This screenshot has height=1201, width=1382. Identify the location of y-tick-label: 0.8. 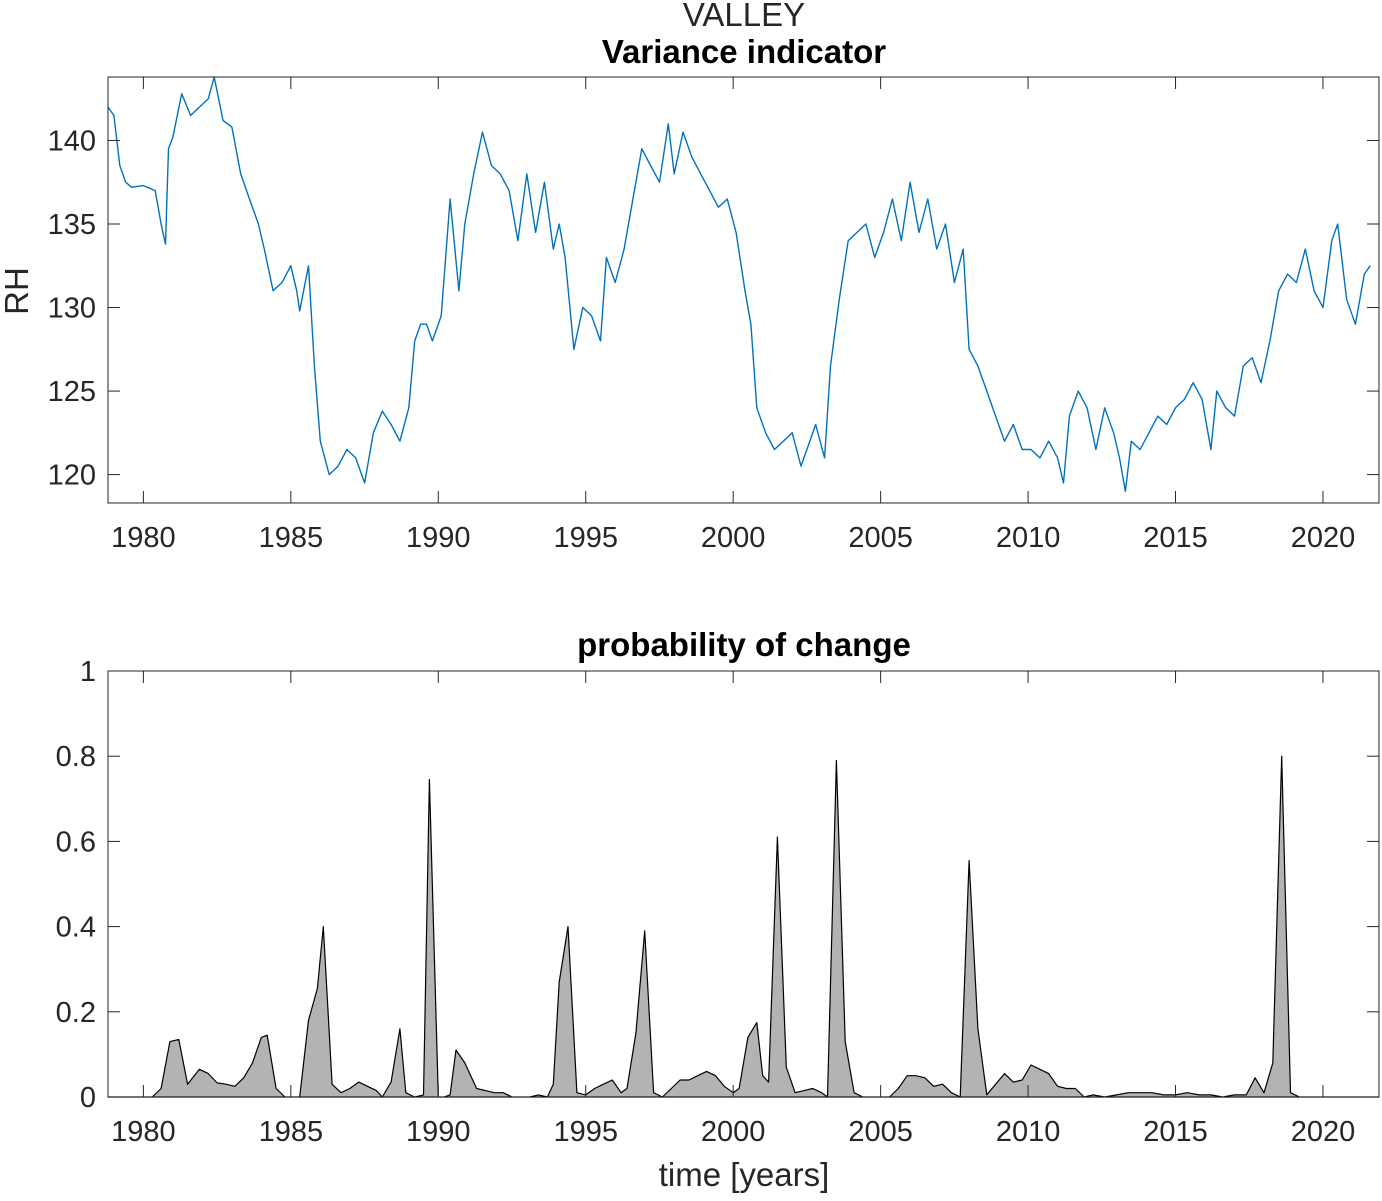
(76, 757).